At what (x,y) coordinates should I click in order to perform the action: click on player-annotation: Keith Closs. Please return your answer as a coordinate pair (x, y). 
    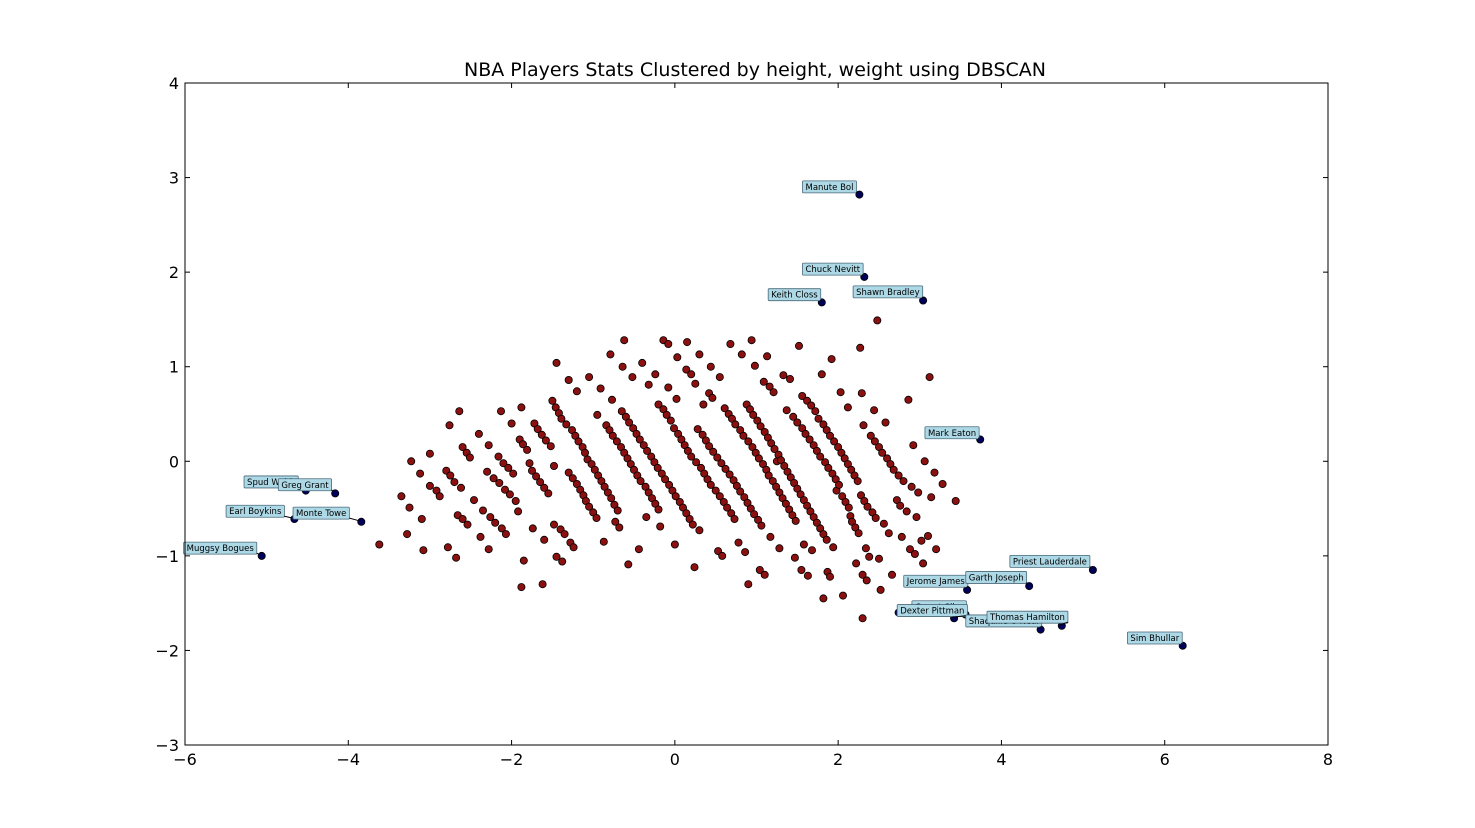
    Looking at the image, I should click on (794, 295).